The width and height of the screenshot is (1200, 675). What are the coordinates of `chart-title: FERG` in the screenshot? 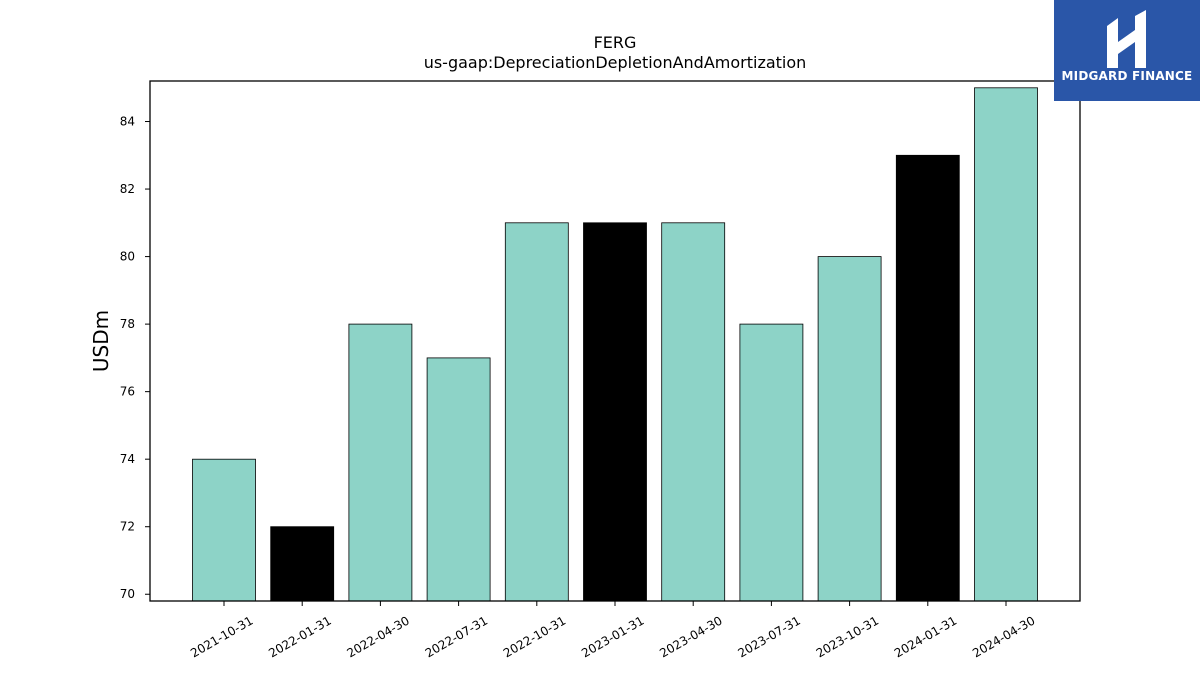 It's located at (615, 42).